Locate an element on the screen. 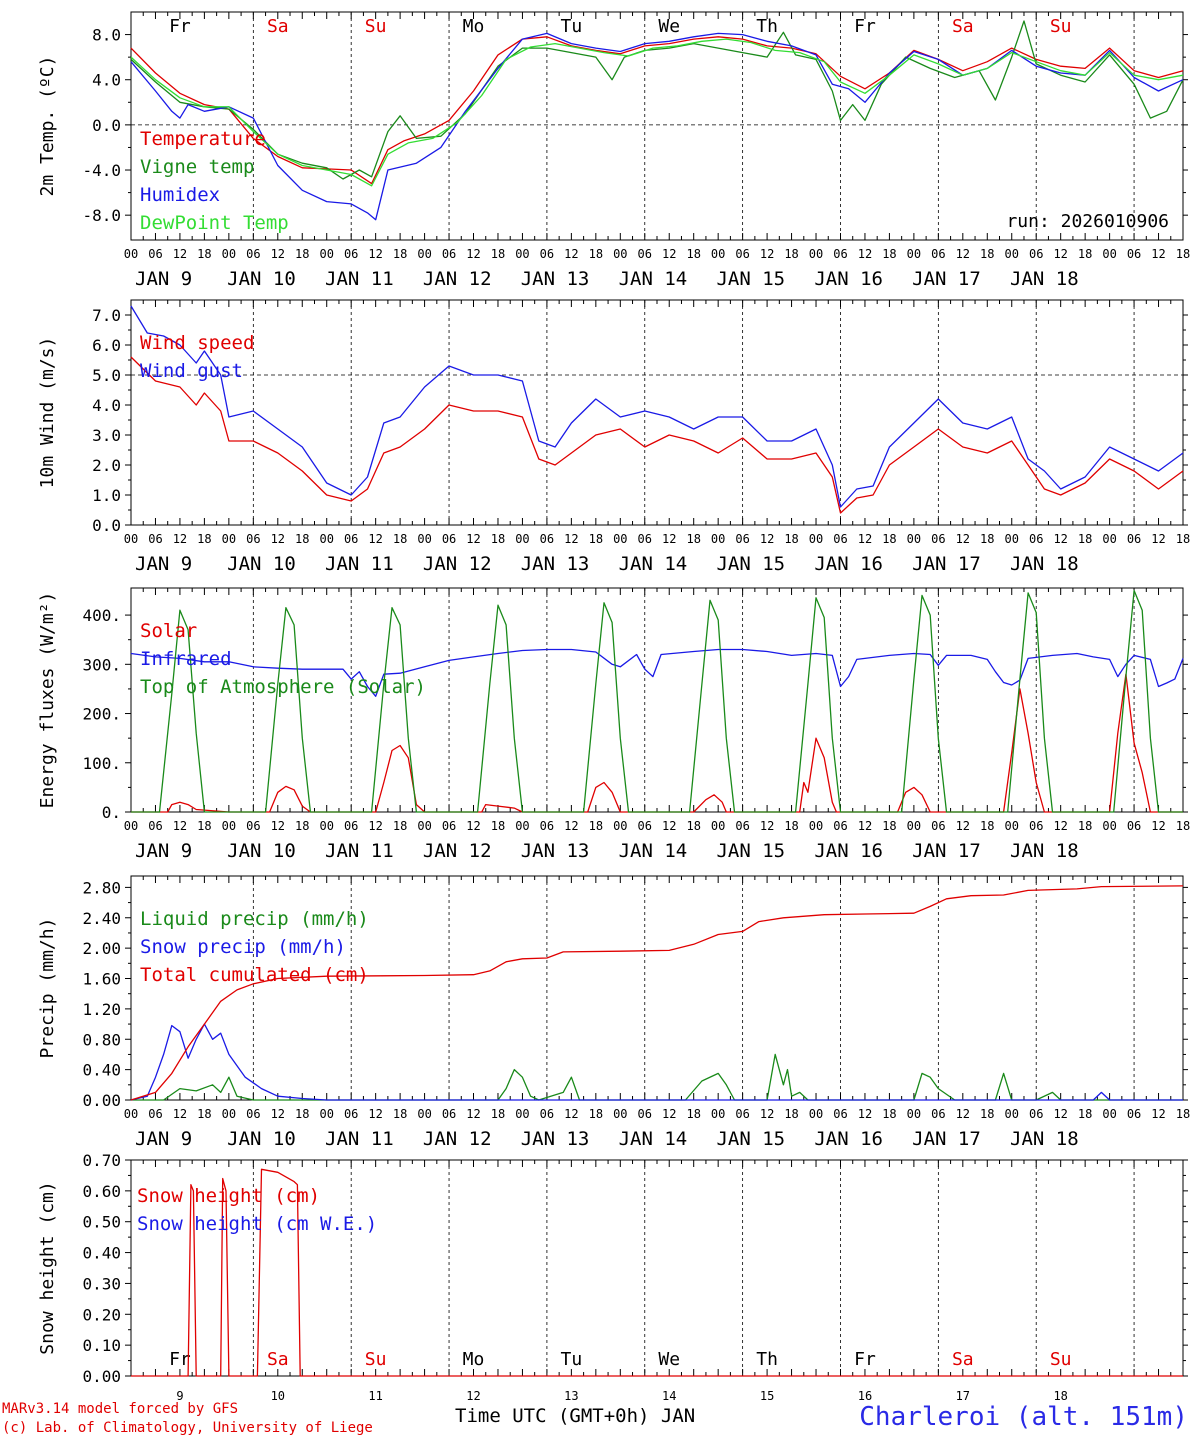  y-tick-label: 200. is located at coordinates (101, 714).